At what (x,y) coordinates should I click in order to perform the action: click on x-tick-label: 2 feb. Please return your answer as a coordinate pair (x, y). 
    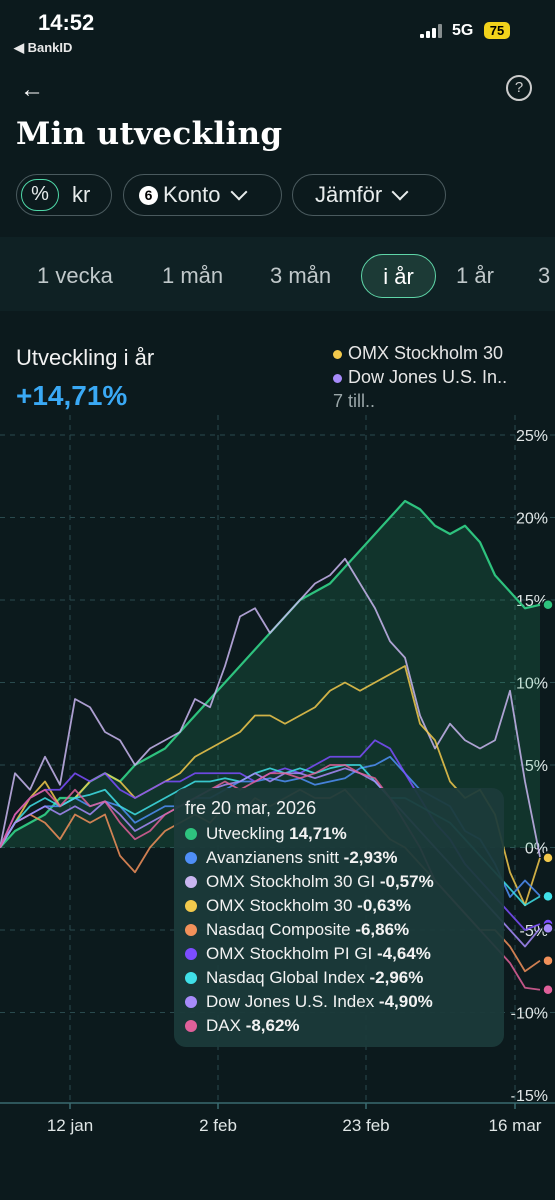
    Looking at the image, I should click on (218, 1125).